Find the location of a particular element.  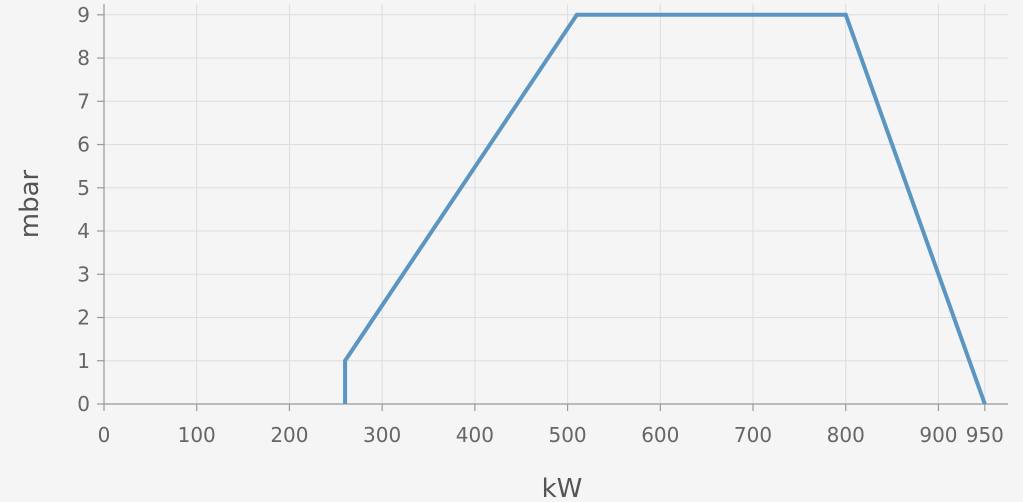

x-tick-label: 300 is located at coordinates (382, 435).